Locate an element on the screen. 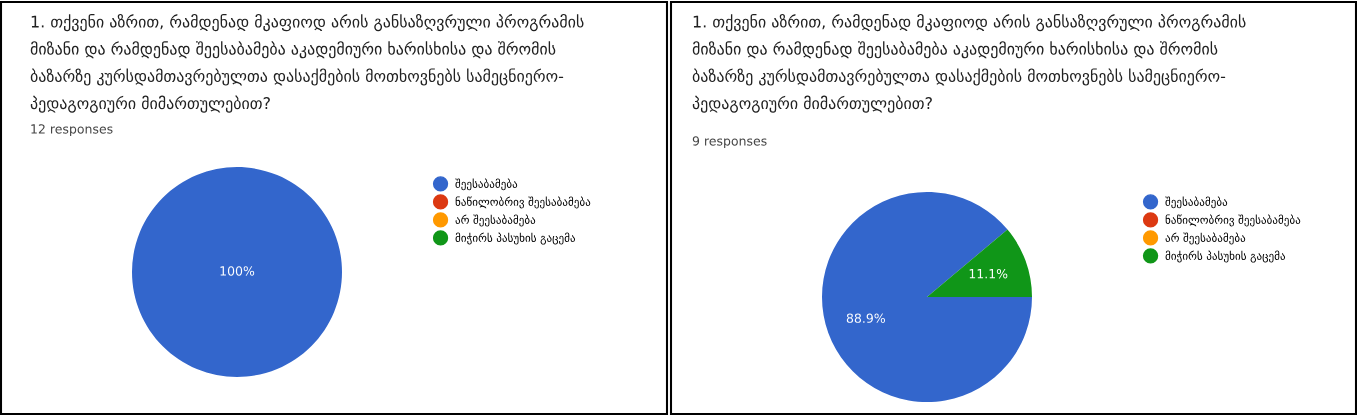 The height and width of the screenshot is (416, 1357). data-label: 88.9% is located at coordinates (865, 318).